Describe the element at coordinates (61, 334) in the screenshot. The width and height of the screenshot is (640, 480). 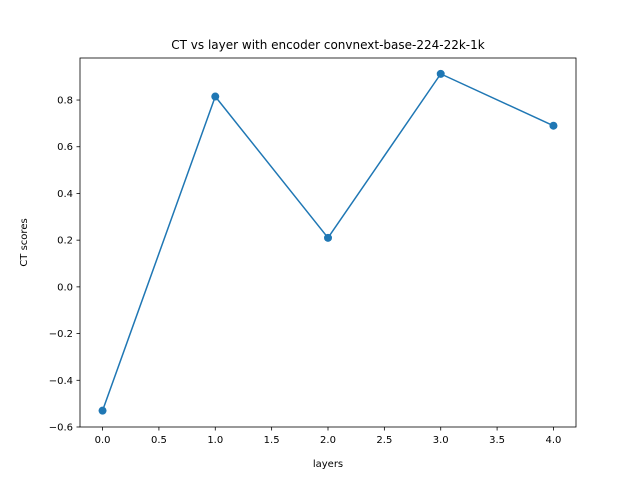
I see `y-tick-label: −0.2` at that location.